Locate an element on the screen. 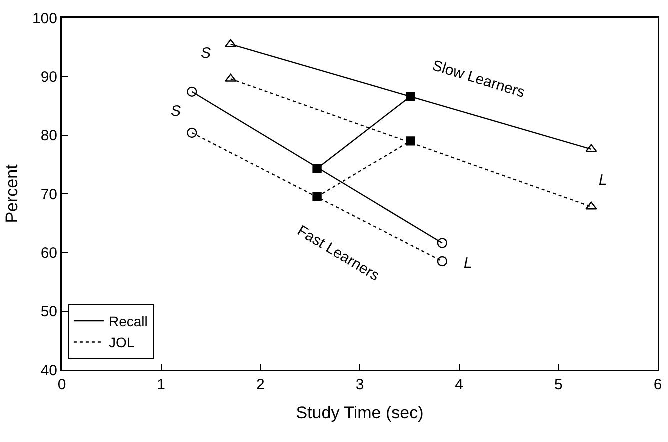 The image size is (668, 442). y-tick-label: 70 is located at coordinates (49, 195).